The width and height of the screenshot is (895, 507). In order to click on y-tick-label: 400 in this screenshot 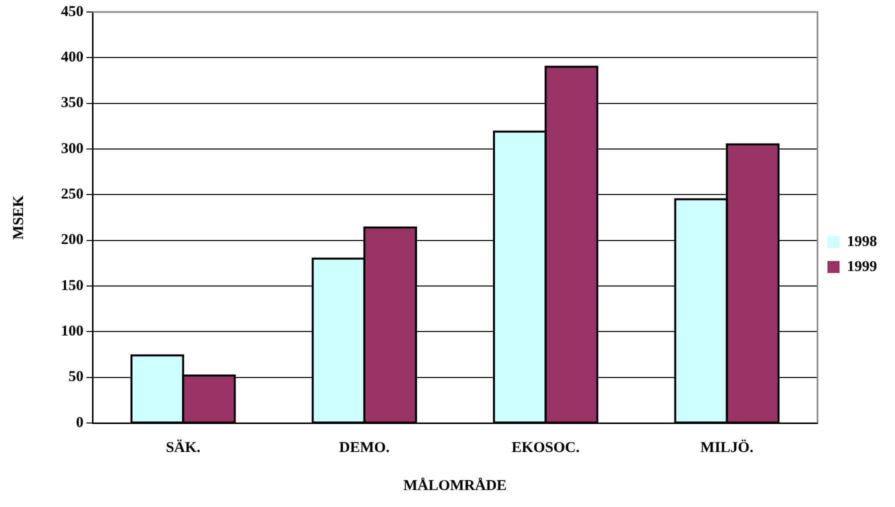, I will do `click(72, 58)`.